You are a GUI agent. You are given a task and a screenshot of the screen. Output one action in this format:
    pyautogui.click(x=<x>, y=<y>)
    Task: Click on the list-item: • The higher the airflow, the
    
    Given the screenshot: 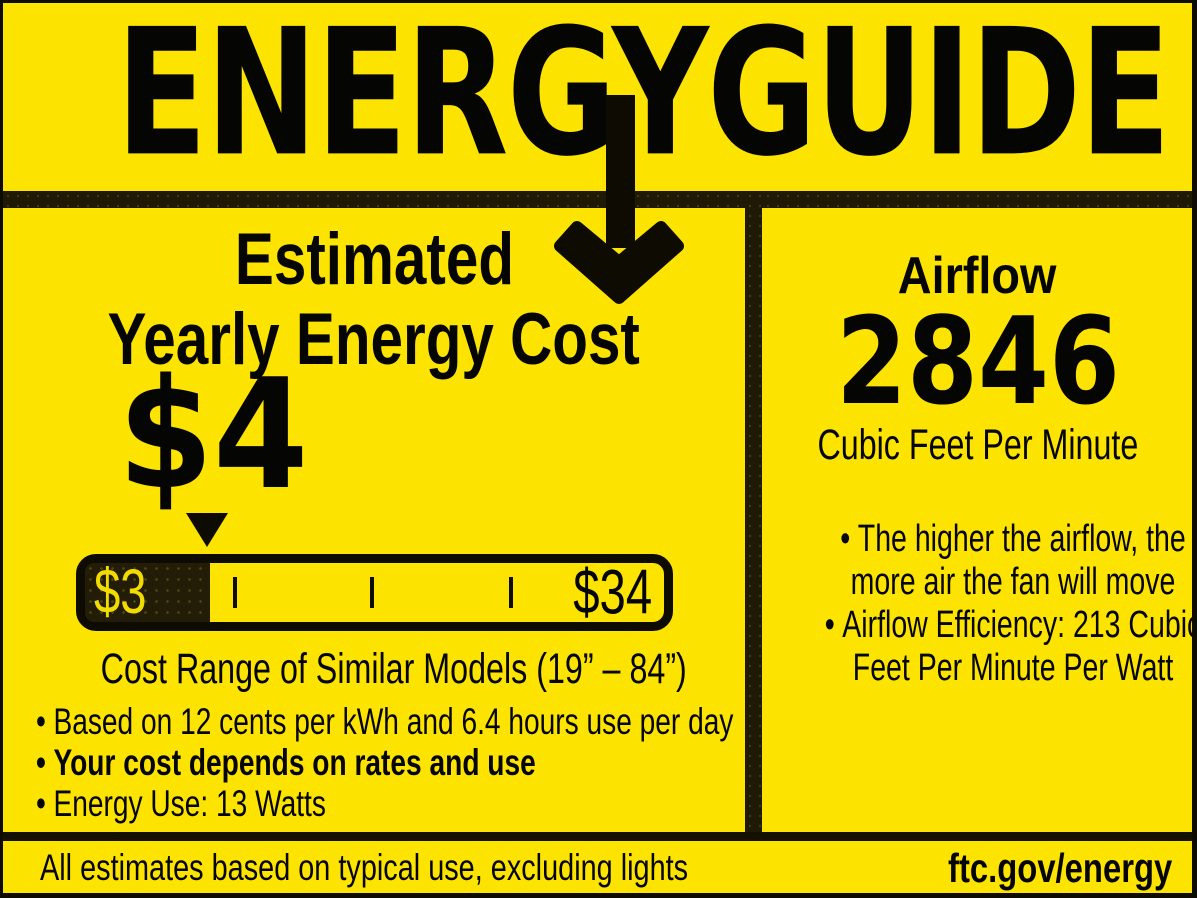 What is the action you would take?
    pyautogui.click(x=1008, y=539)
    